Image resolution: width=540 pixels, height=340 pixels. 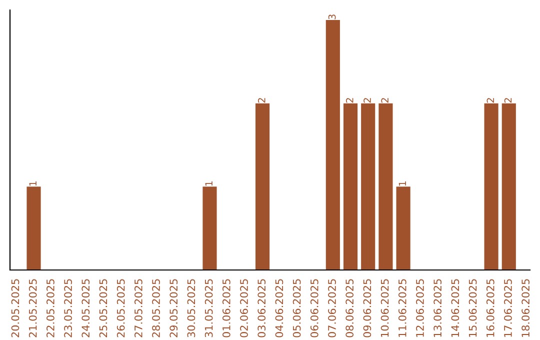 What do you see at coordinates (208, 308) in the screenshot?
I see `x-tick-label: 31.05.2025` at bounding box center [208, 308].